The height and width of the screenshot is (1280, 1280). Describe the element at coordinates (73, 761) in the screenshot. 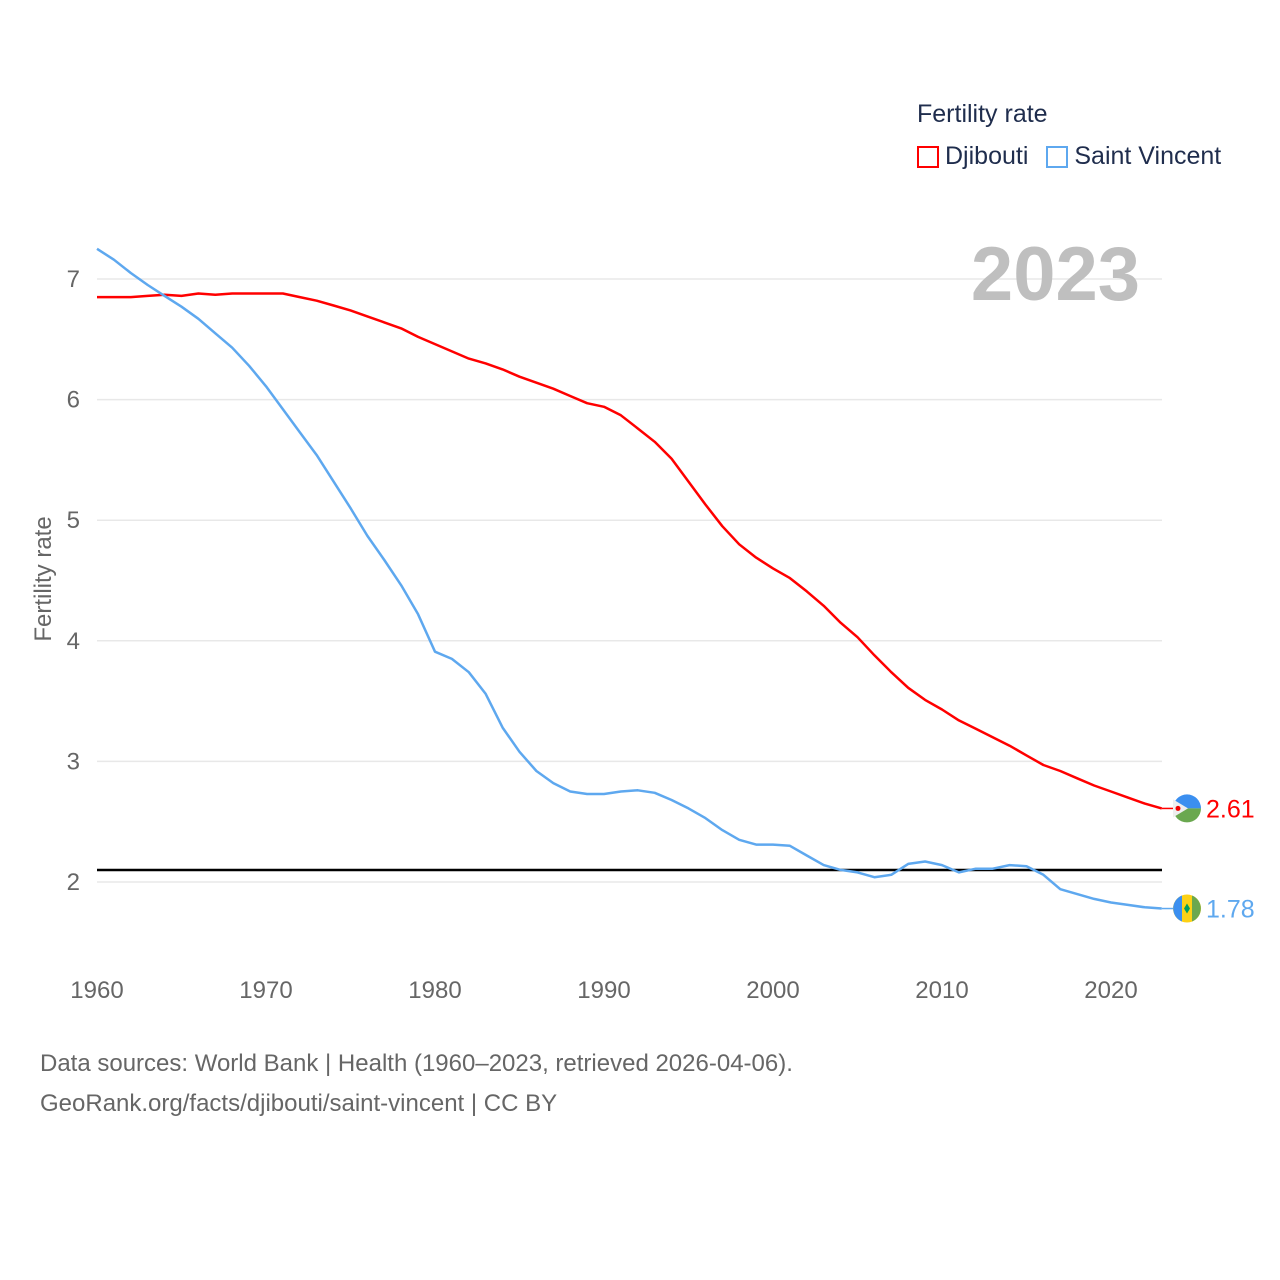

I see `y-tick-label: 3` at that location.